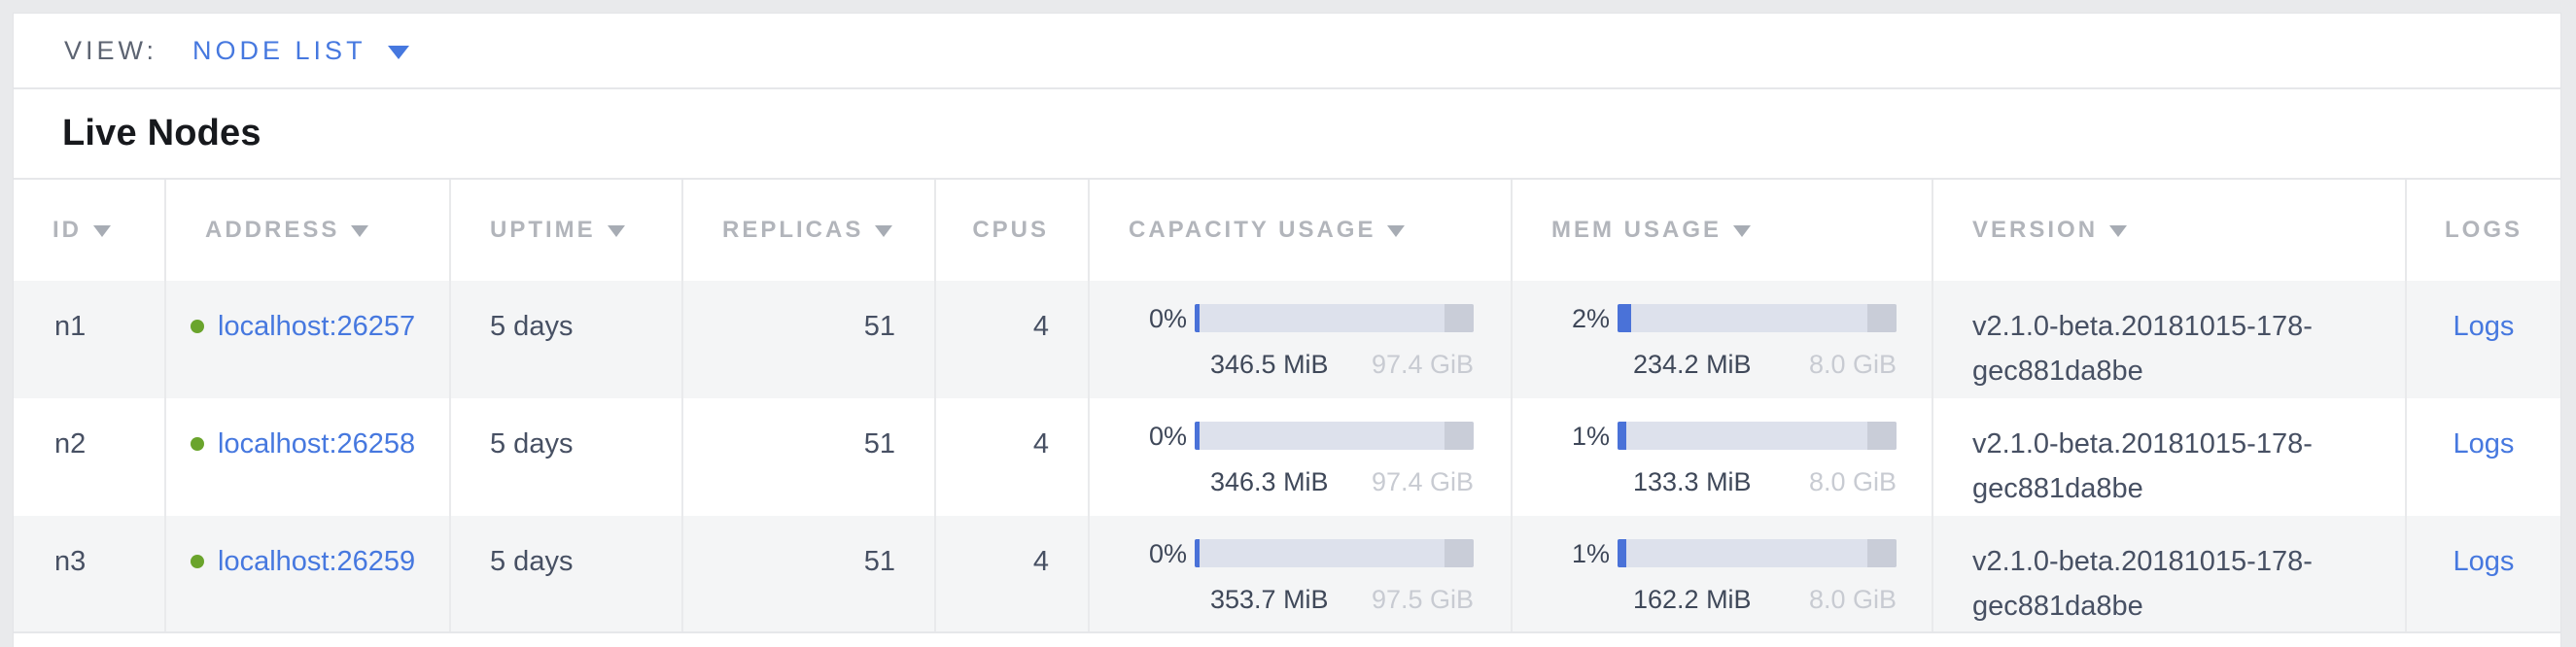  I want to click on column-header-capacity-usage: CAPACITY USAGE, so click(1301, 230).